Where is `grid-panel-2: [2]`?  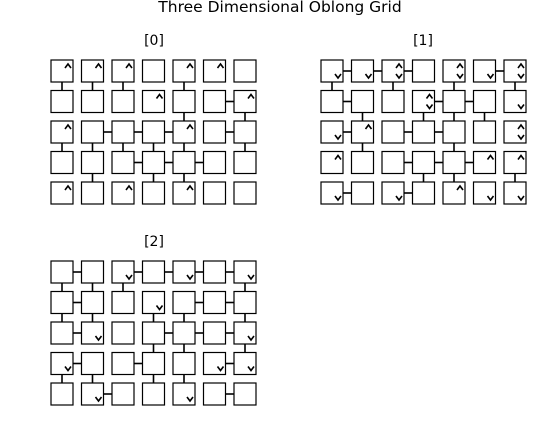
grid-panel-2: [2] is located at coordinates (153, 320).